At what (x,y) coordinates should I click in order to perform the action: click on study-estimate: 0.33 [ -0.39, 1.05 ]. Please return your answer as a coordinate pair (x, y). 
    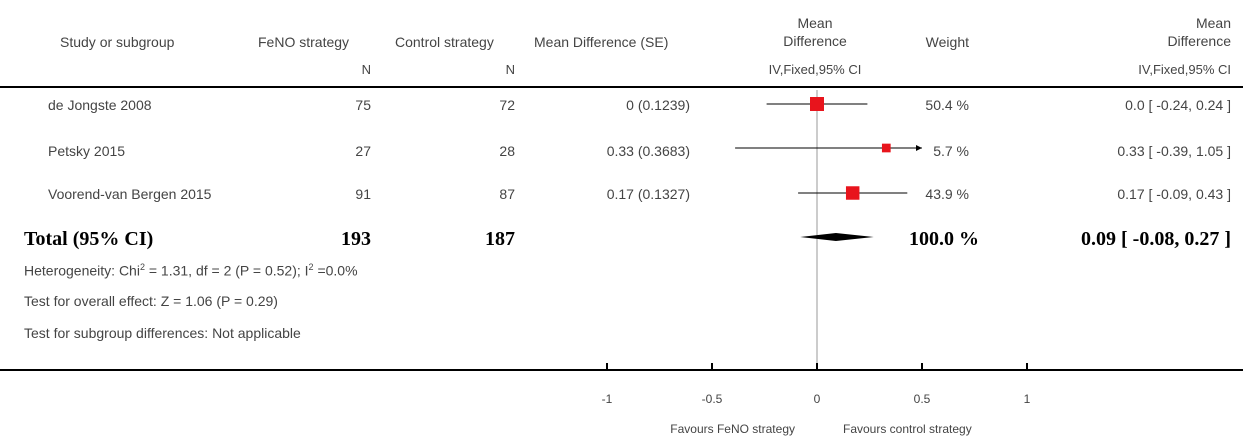
    Looking at the image, I should click on (1174, 151).